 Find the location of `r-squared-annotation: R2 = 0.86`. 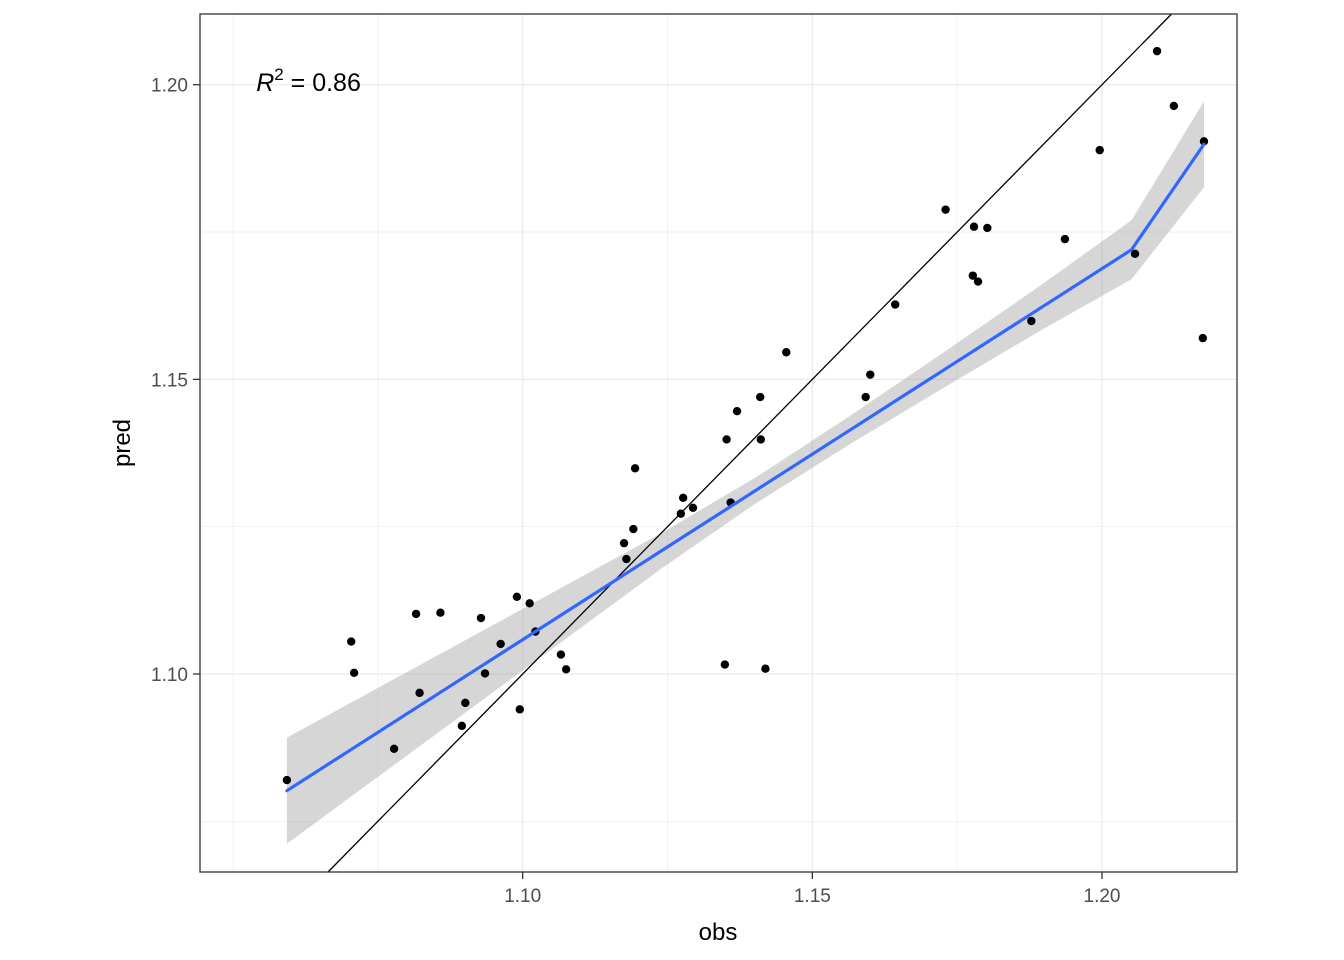

r-squared-annotation: R2 = 0.86 is located at coordinates (308, 81).